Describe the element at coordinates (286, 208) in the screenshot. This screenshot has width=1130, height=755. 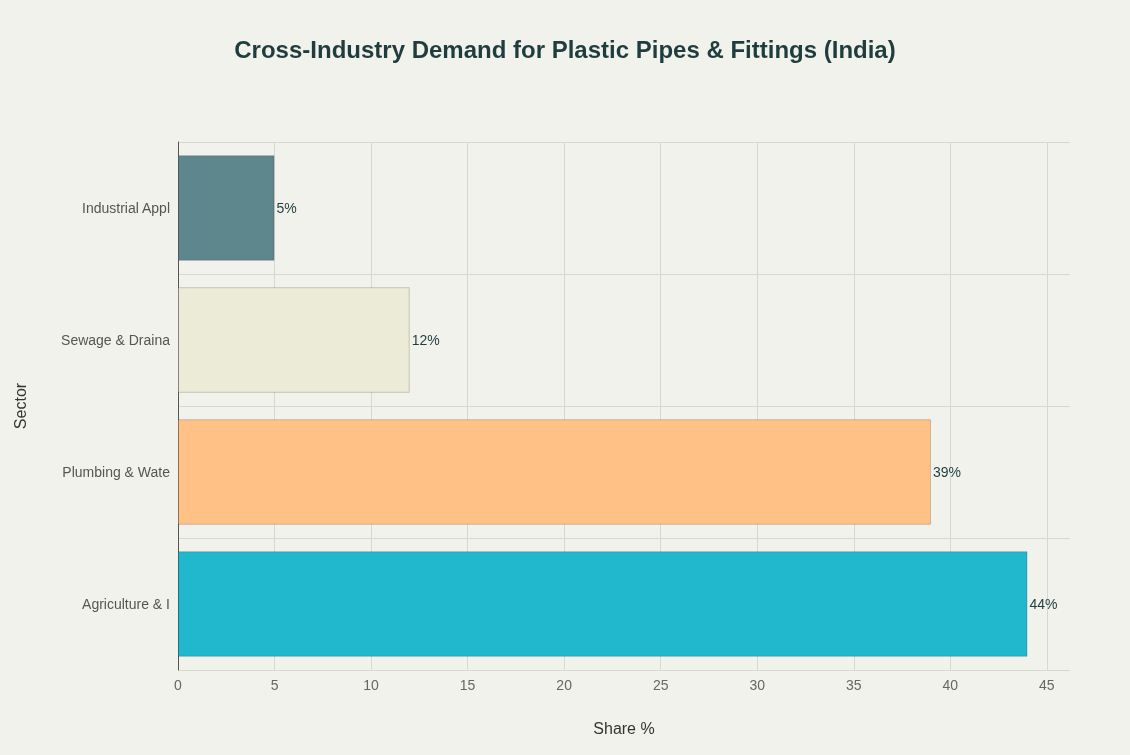
I see `data-label: 5%` at that location.